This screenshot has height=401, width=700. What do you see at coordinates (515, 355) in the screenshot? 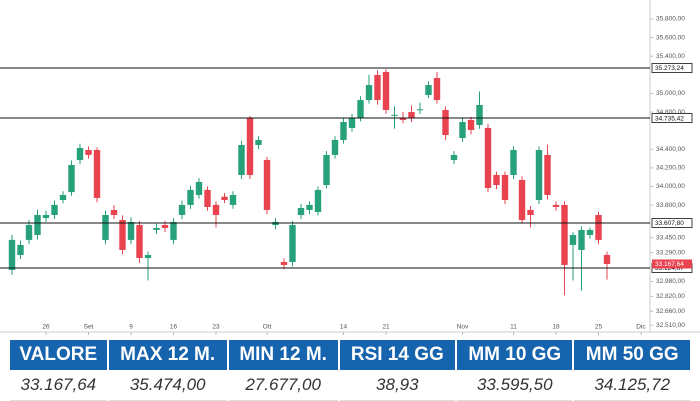
I see `column-header: MM 10 GG` at bounding box center [515, 355].